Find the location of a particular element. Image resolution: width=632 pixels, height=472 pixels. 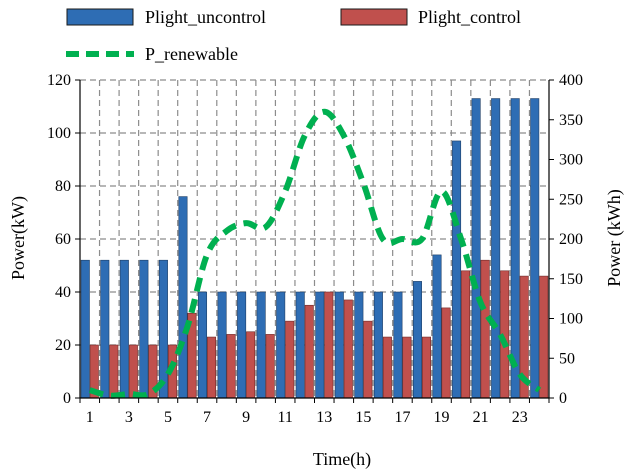

x-tick-label: 19 is located at coordinates (442, 417).